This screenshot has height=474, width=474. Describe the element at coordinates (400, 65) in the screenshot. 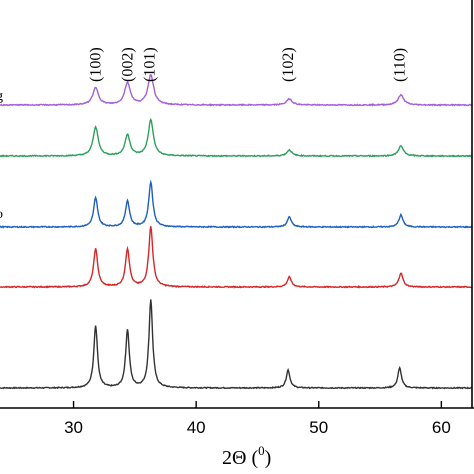

I see `peak-label-5: (110)` at that location.